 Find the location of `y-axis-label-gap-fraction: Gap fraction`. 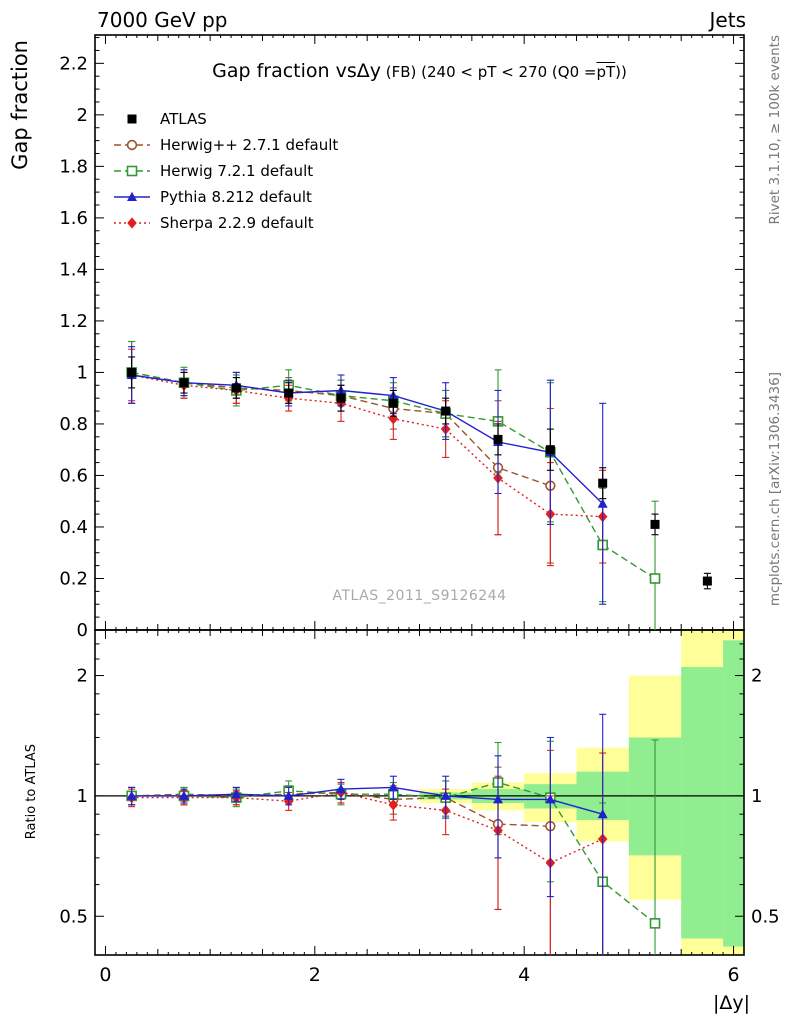

y-axis-label-gap-fraction: Gap fraction is located at coordinates (20, 105).